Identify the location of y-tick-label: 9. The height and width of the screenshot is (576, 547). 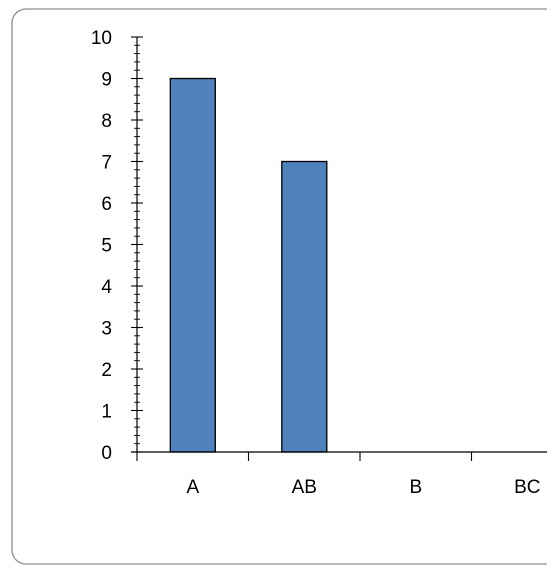
(106, 80).